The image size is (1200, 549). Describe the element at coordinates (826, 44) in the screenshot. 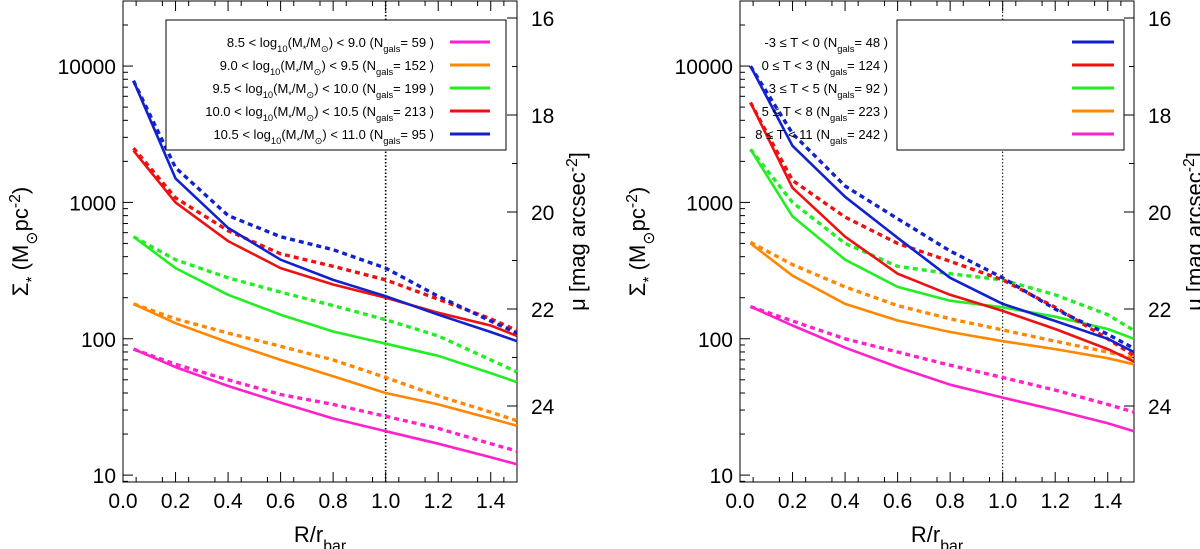

I see `legend-label: -3 ≤ T < 0 (Ngals= 48 )` at that location.